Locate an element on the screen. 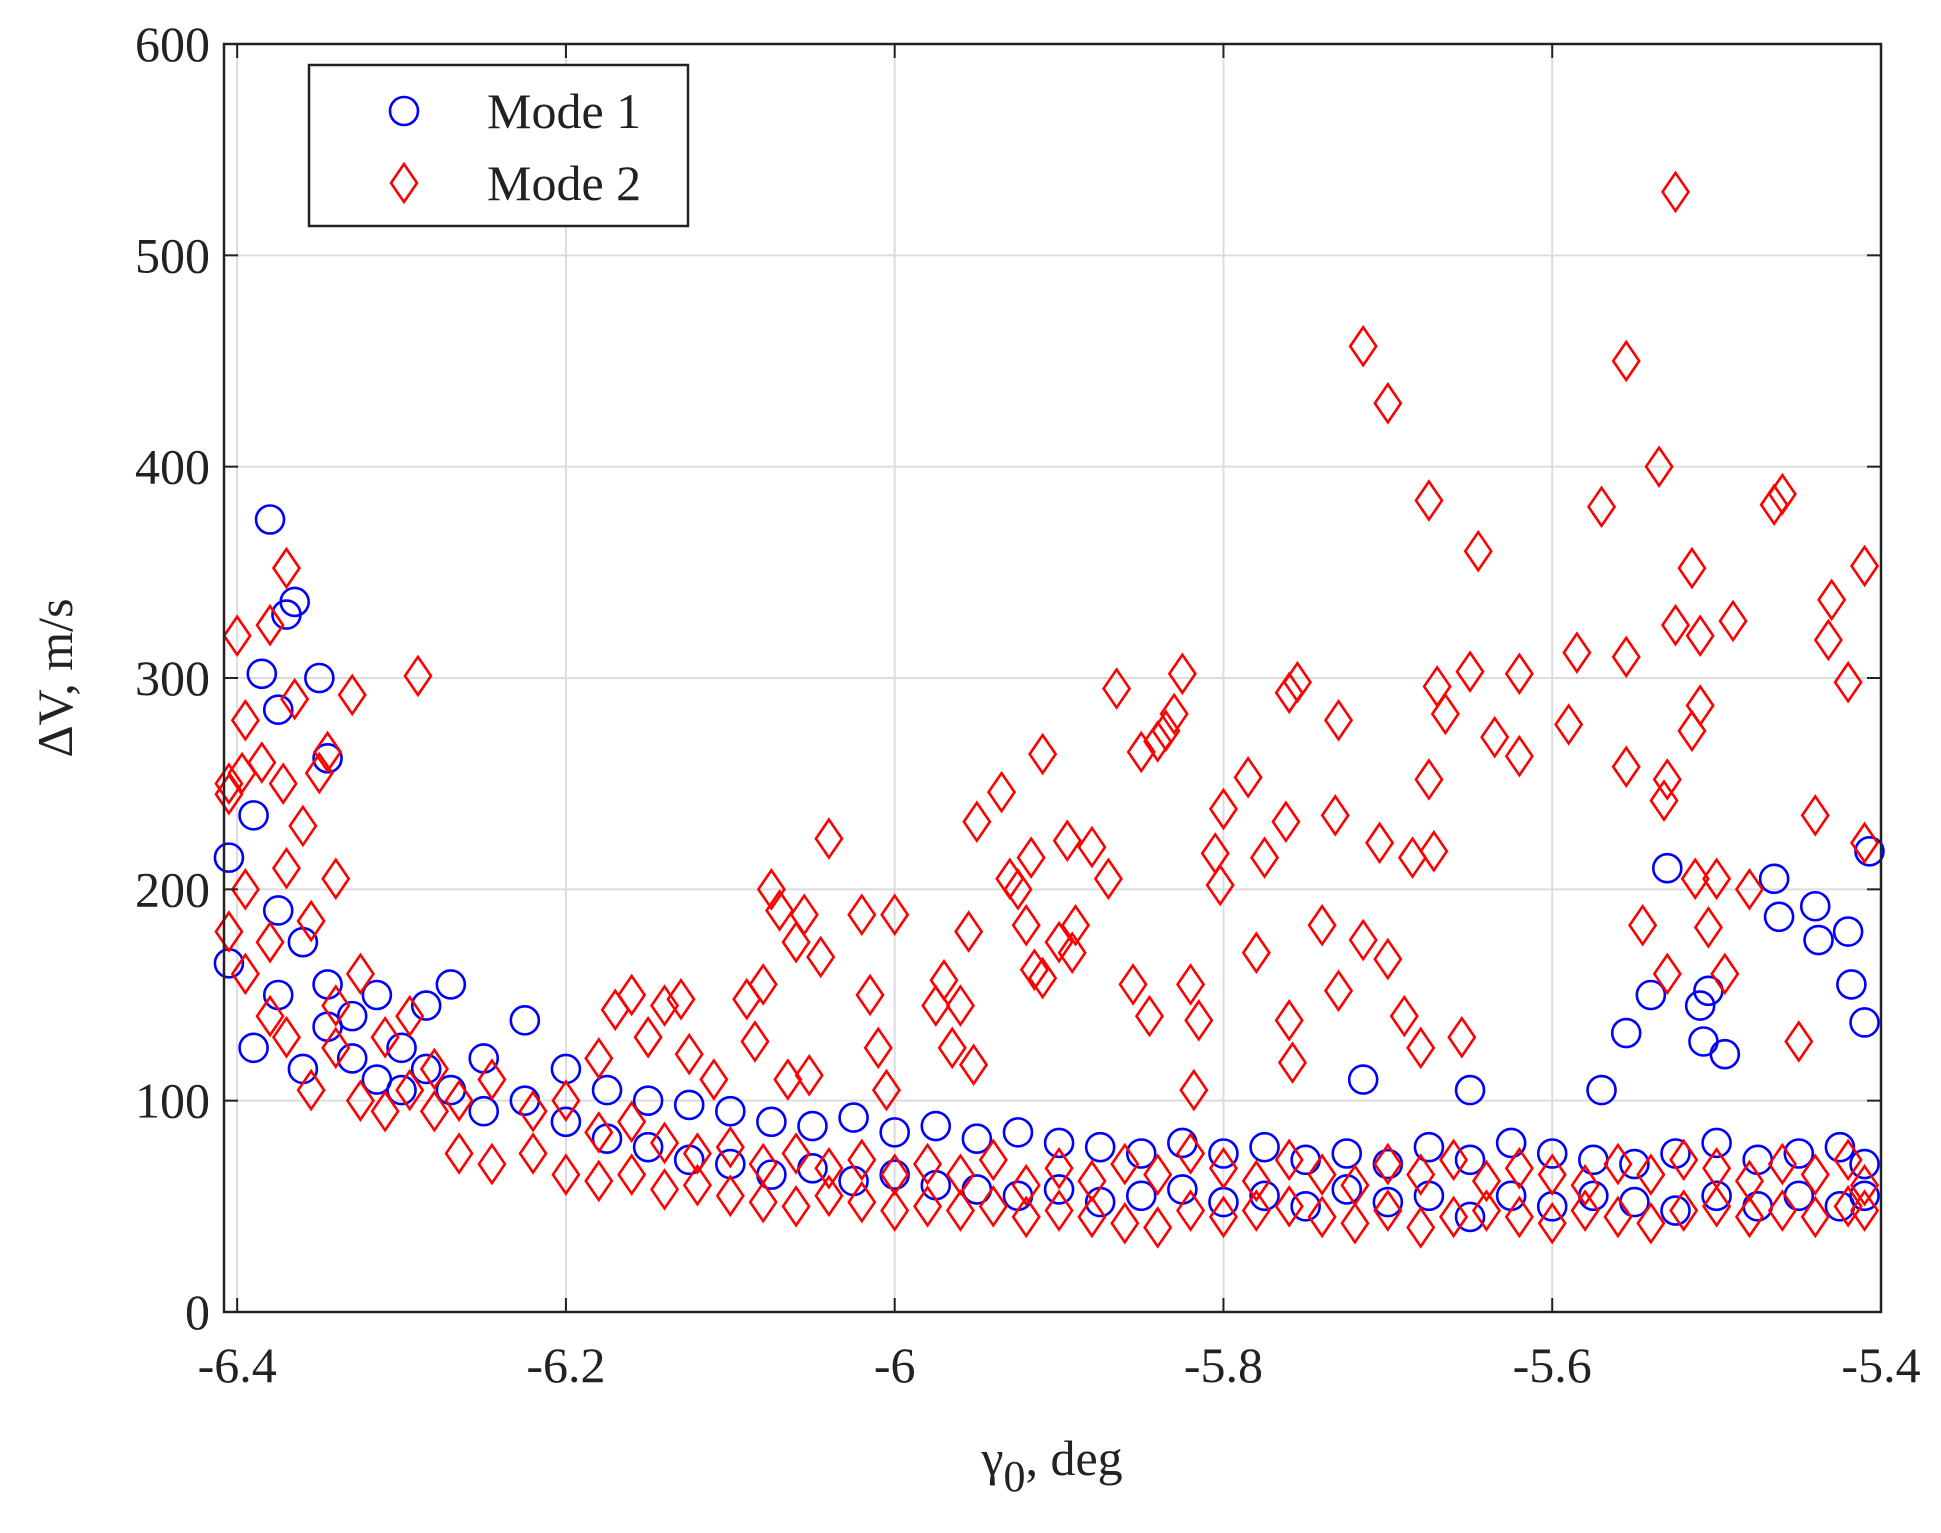  y-tick-label: 400 is located at coordinates (172, 467).